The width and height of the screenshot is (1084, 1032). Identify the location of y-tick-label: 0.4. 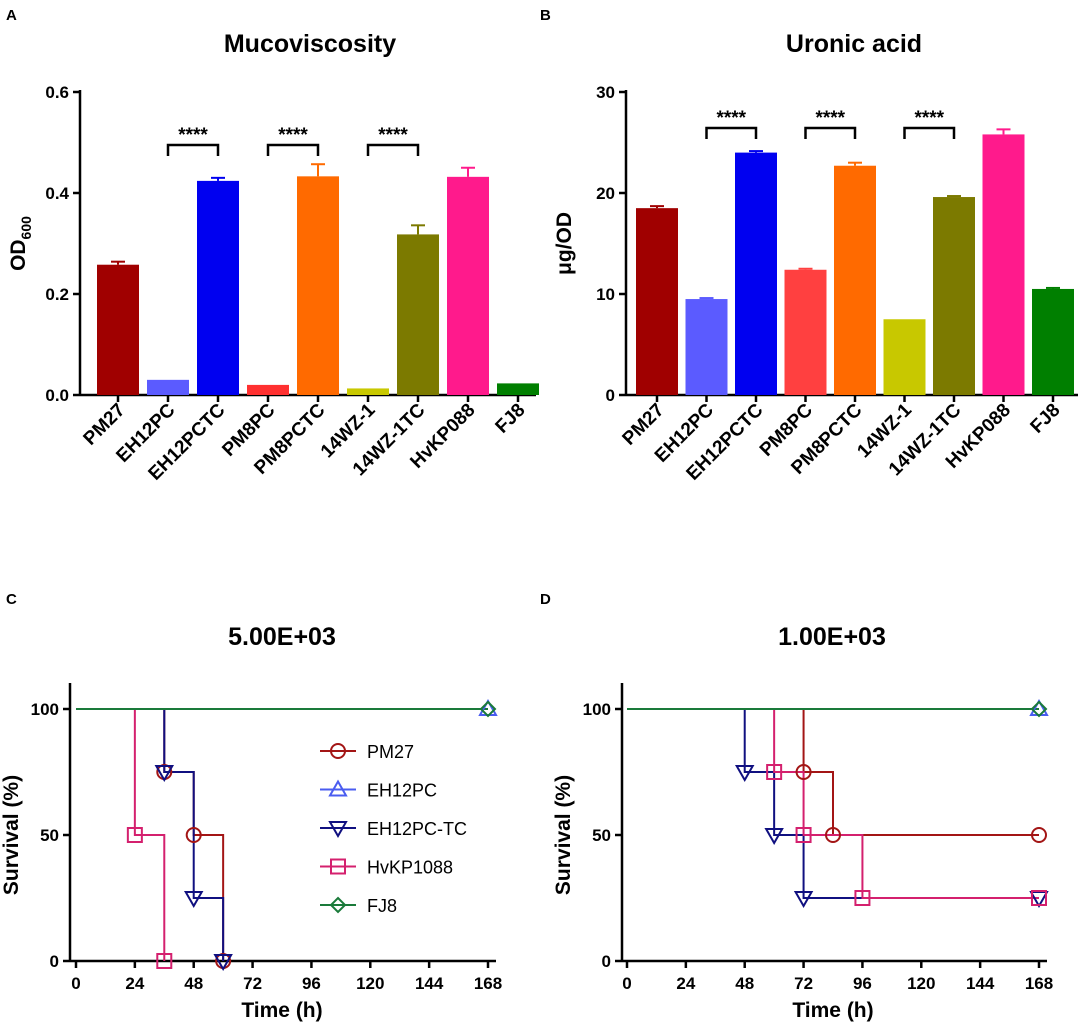
(57, 193).